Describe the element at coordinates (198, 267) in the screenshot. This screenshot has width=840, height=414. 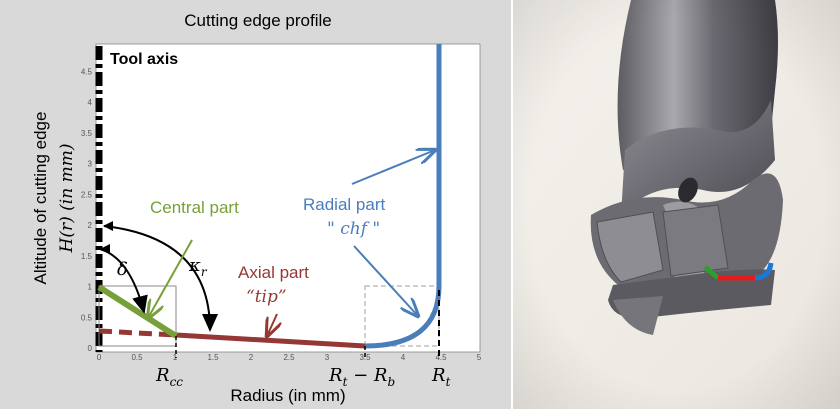
I see `kappa-angle-label: κr` at that location.